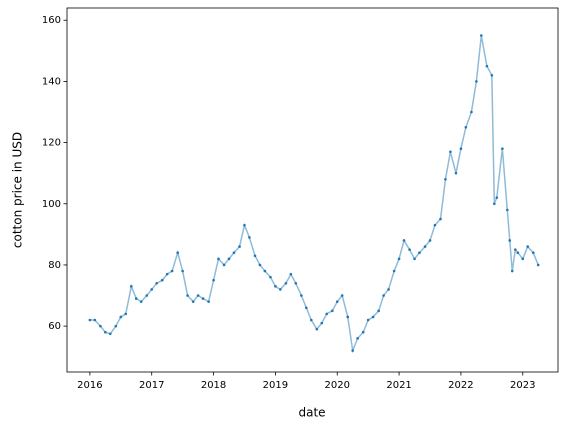 The height and width of the screenshot is (437, 572). What do you see at coordinates (51, 204) in the screenshot?
I see `y-tick-label: 100` at bounding box center [51, 204].